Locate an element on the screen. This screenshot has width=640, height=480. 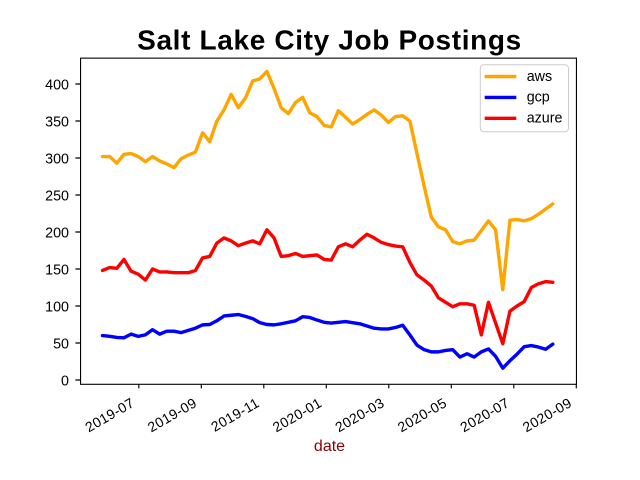
svg-text: Salt Lake City Job Postings is located at coordinates (329, 40).